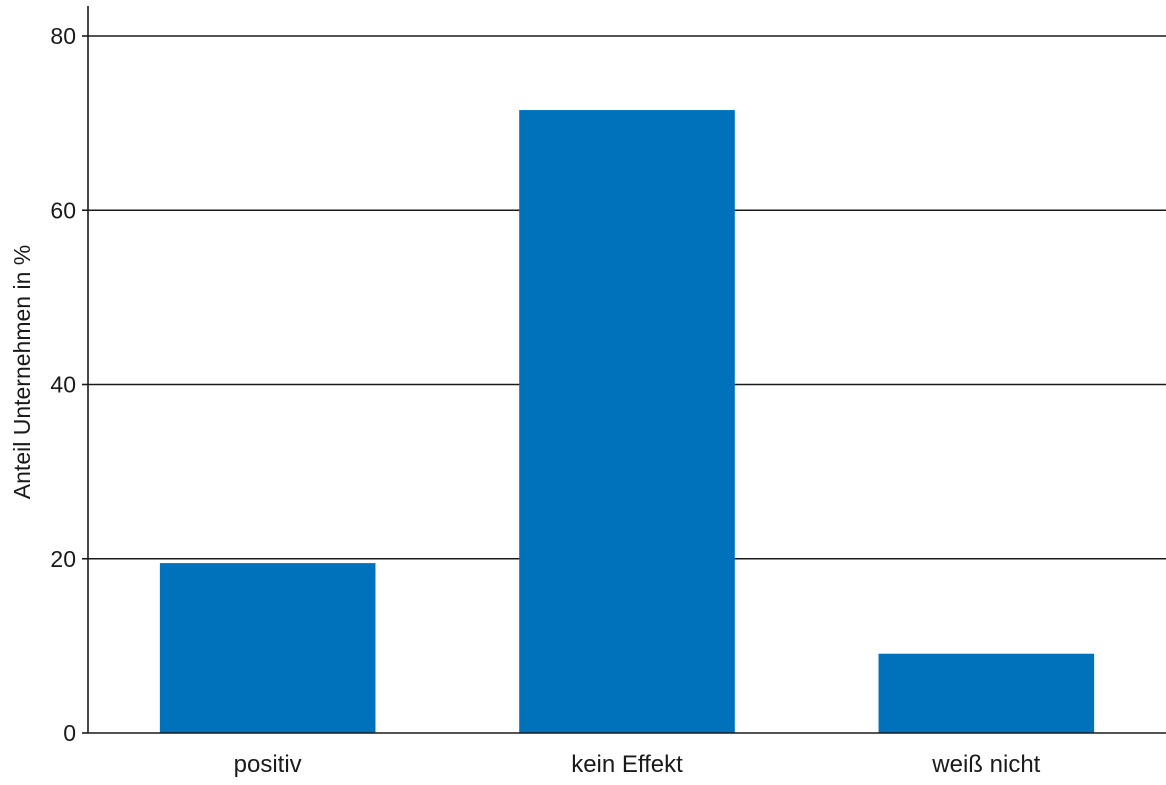  Describe the element at coordinates (985, 764) in the screenshot. I see `x-tick-label-2: weiß nicht` at that location.